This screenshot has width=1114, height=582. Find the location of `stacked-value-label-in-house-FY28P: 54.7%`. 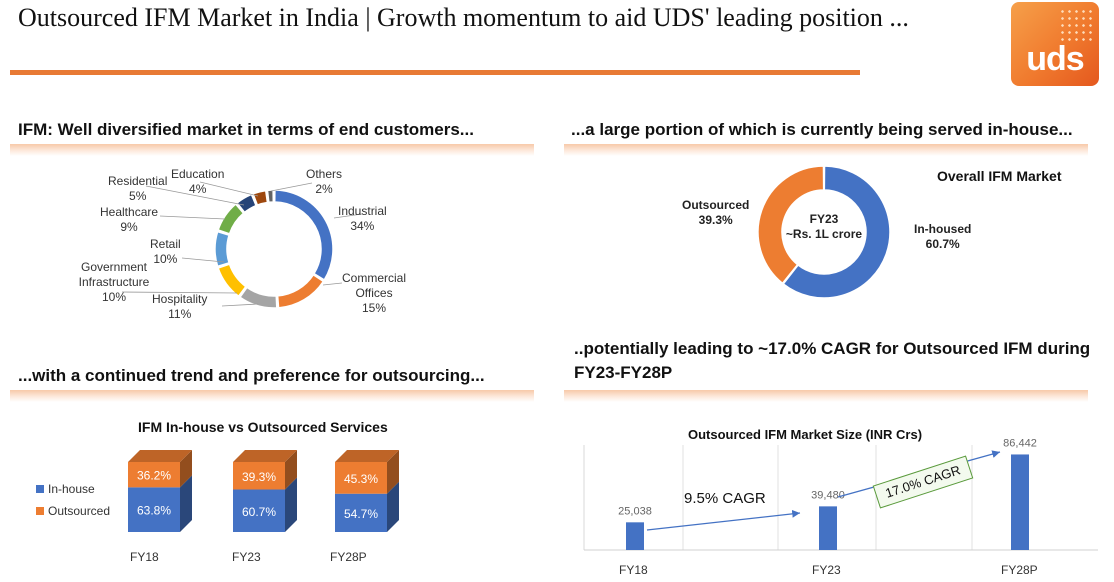

stacked-value-label-in-house-FY28P: 54.7% is located at coordinates (361, 514).